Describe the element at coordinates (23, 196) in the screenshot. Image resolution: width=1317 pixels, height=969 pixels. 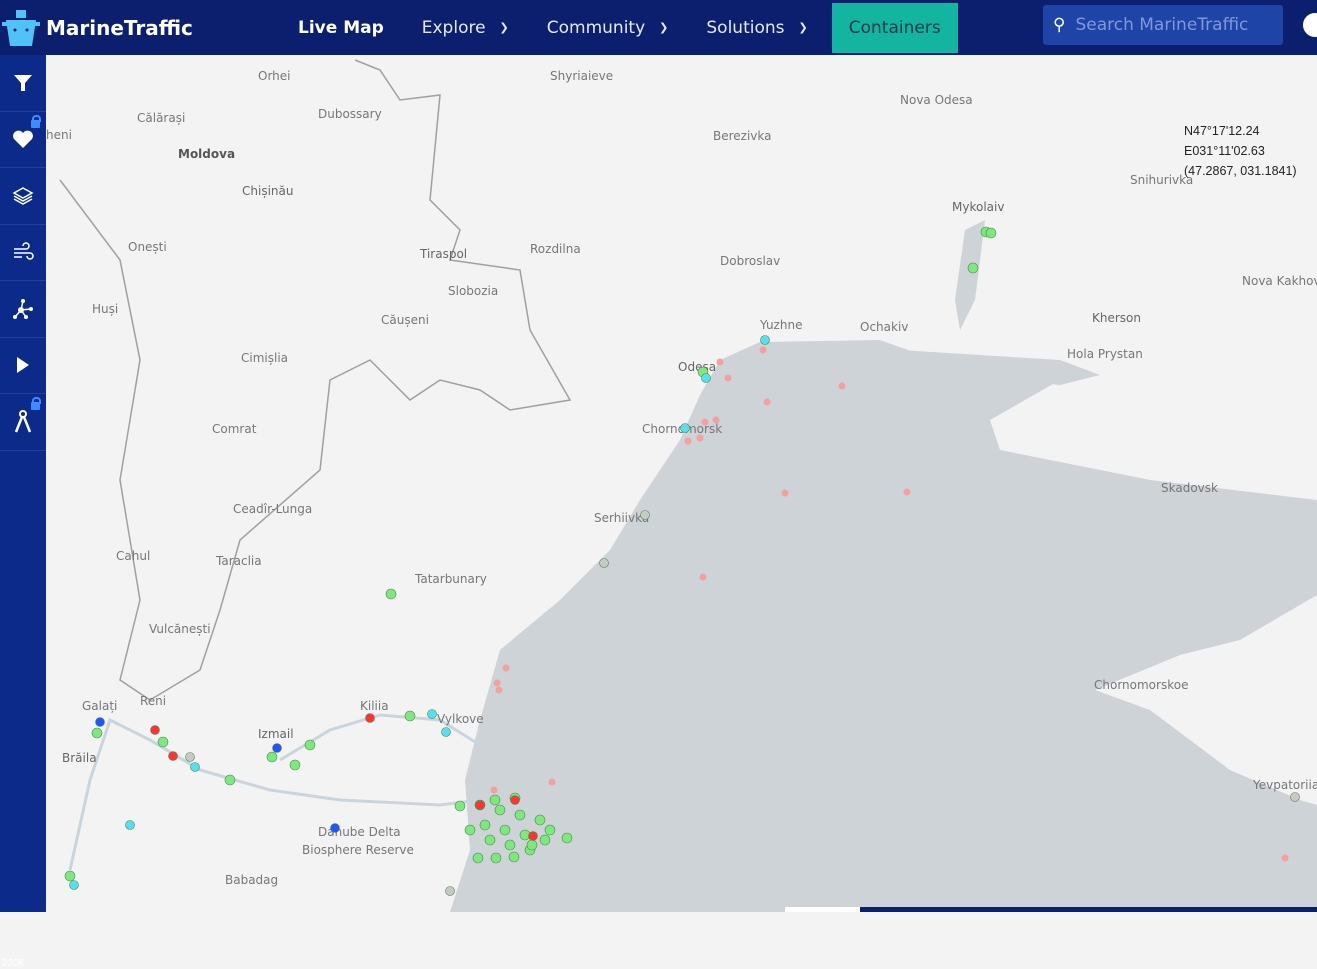
I see `layers-button` at that location.